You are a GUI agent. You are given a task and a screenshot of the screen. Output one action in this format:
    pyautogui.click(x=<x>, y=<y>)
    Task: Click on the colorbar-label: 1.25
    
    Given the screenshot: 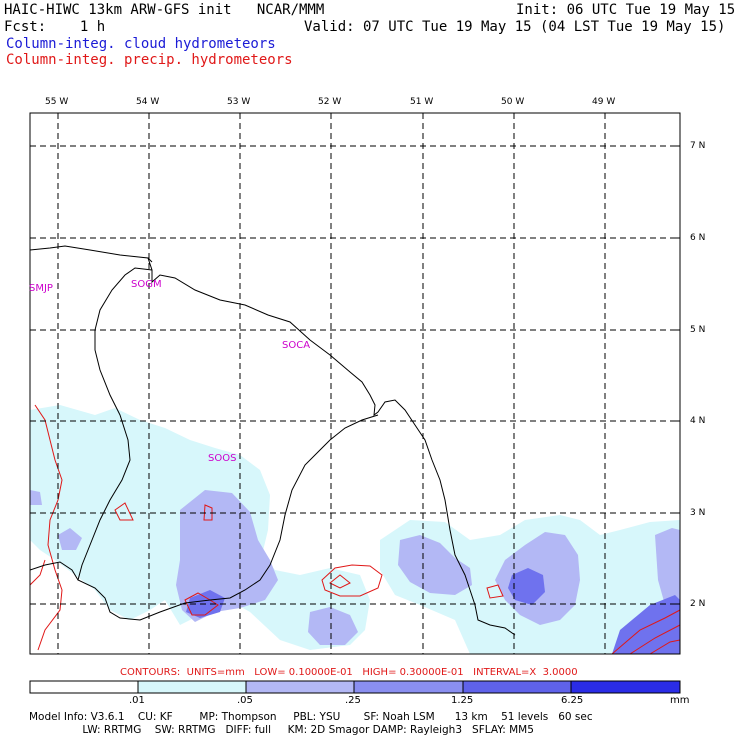 What is the action you would take?
    pyautogui.click(x=462, y=700)
    